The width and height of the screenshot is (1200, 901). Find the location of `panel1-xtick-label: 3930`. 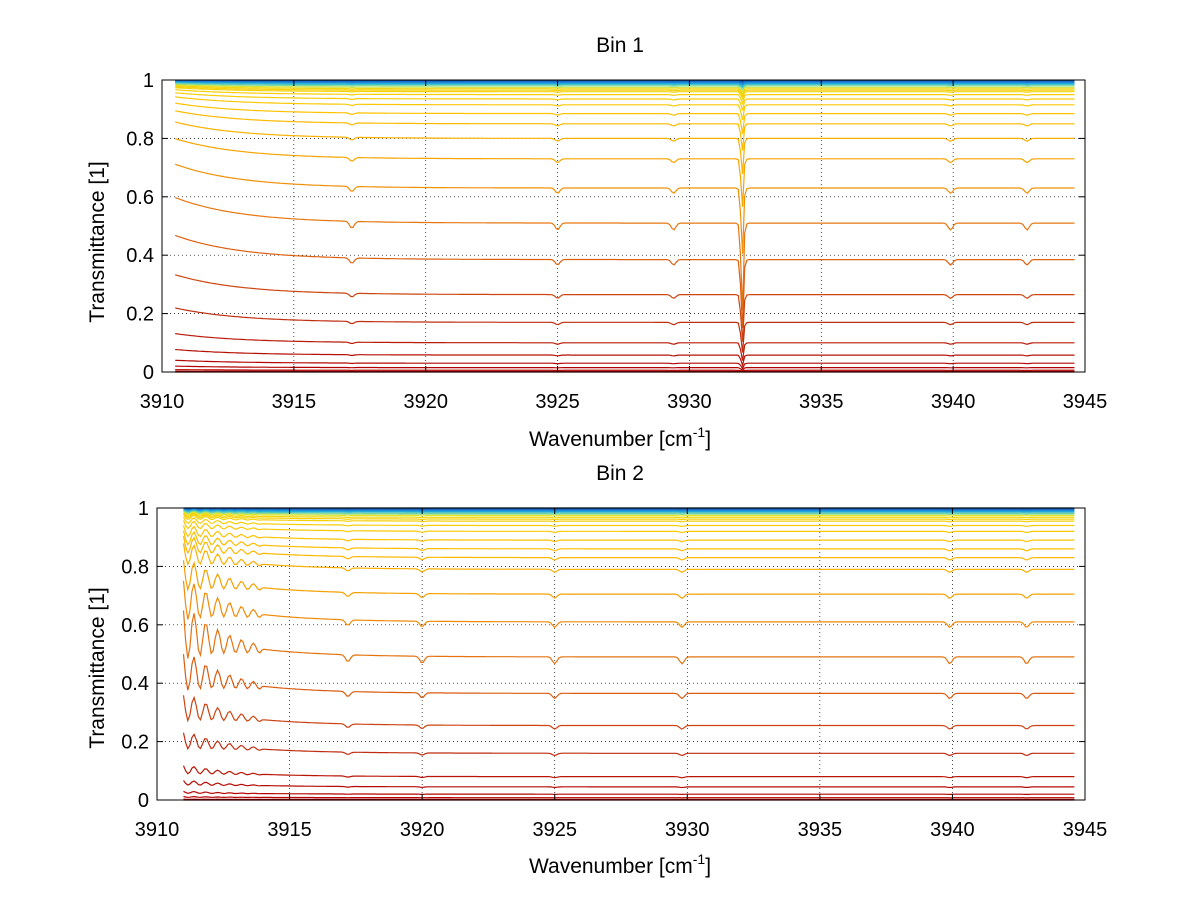

panel1-xtick-label: 3930 is located at coordinates (689, 402).